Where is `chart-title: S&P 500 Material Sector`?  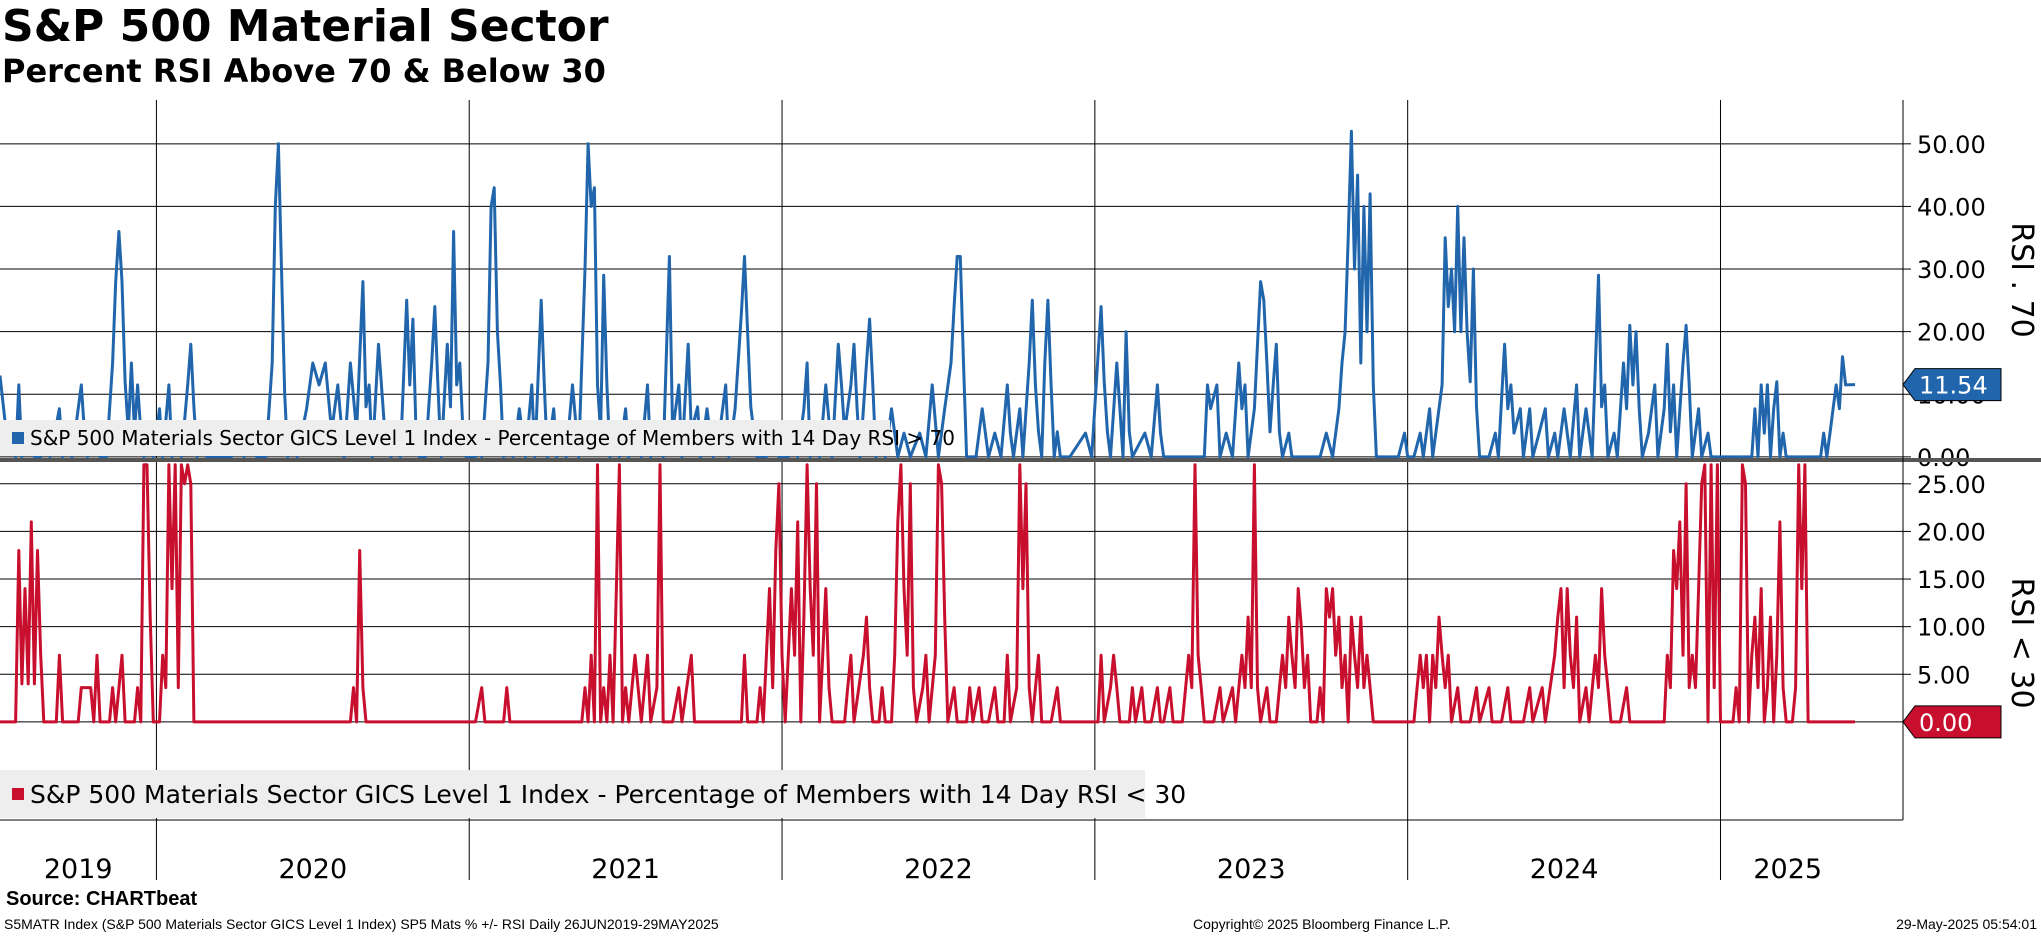 chart-title: S&P 500 Material Sector is located at coordinates (305, 26).